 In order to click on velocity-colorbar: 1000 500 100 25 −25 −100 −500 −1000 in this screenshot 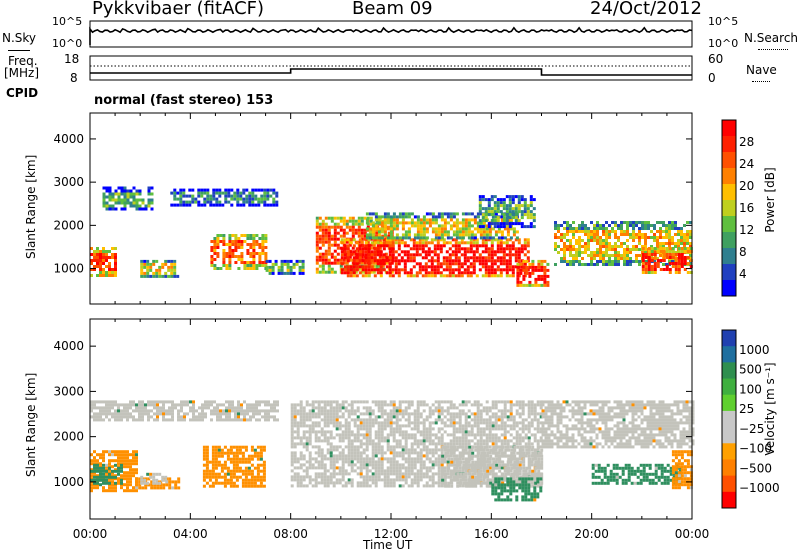, I will do `click(750, 419)`.